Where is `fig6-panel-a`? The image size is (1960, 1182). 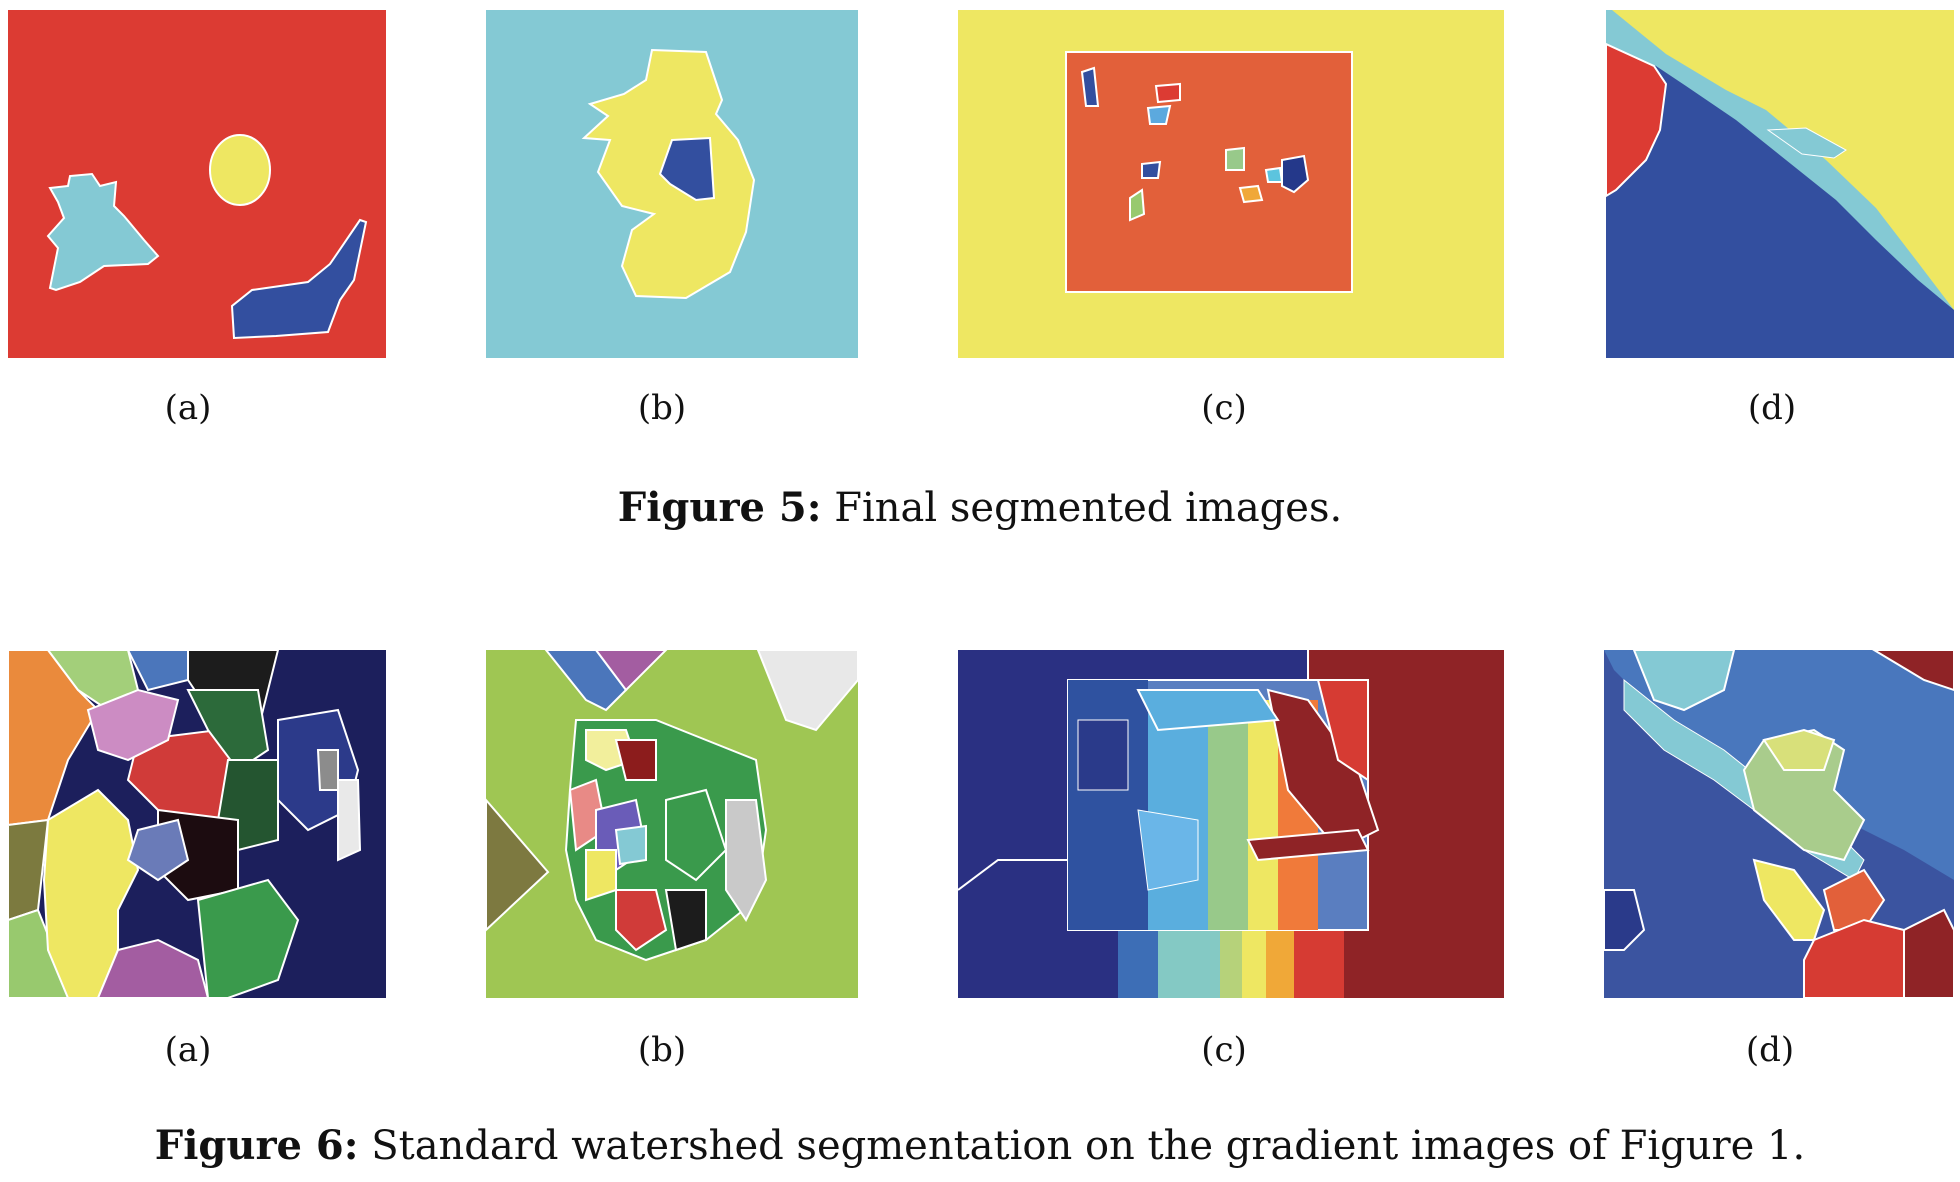
fig6-panel-a is located at coordinates (197, 824).